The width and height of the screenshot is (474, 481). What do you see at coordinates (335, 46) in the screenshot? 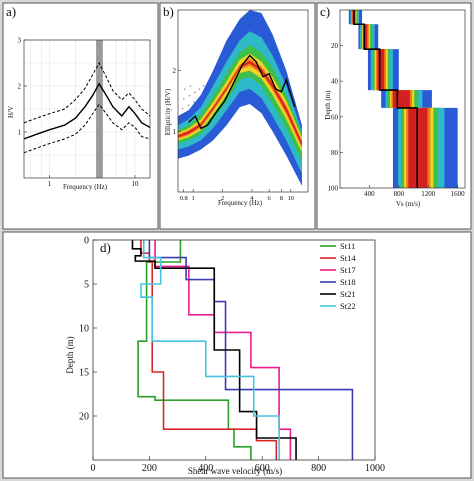
I see `panel-c-ytick-label: 20` at bounding box center [335, 46].